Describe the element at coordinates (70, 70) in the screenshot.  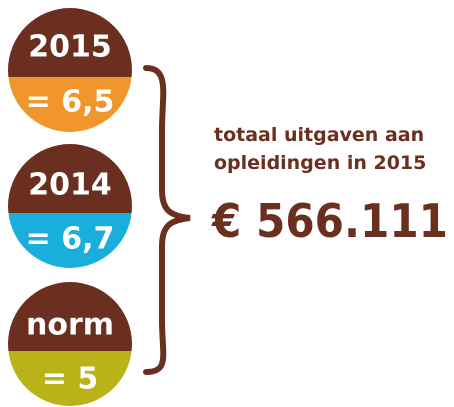
I see `circle-2015: 2015 = 6,5` at that location.